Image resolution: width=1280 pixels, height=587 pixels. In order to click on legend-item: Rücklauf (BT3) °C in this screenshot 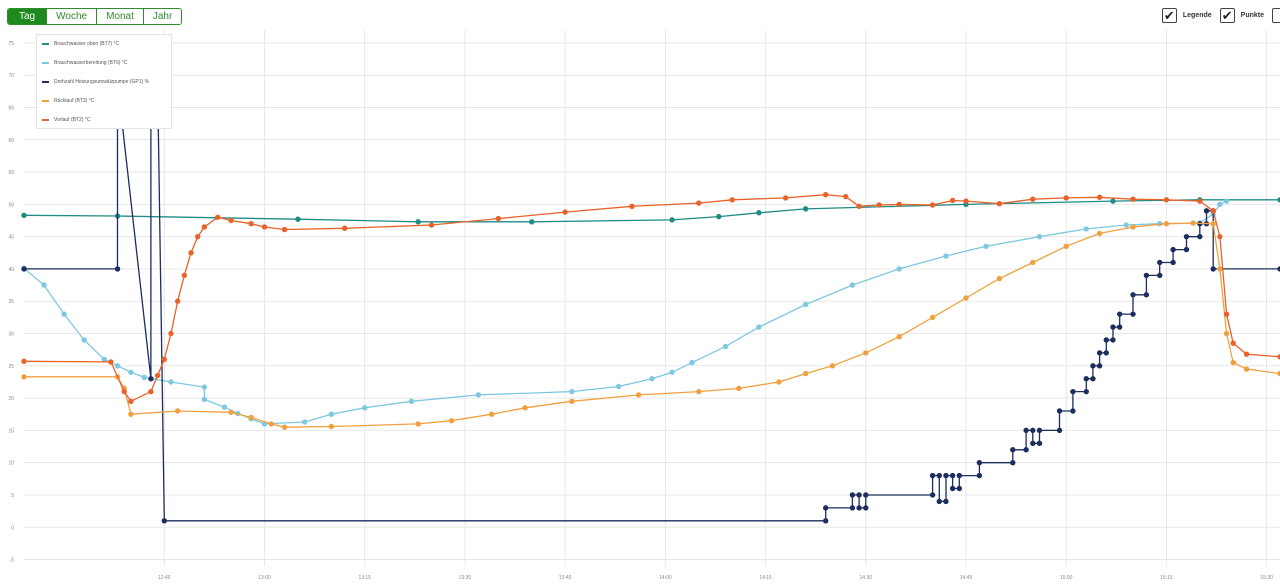, I will do `click(68, 101)`.